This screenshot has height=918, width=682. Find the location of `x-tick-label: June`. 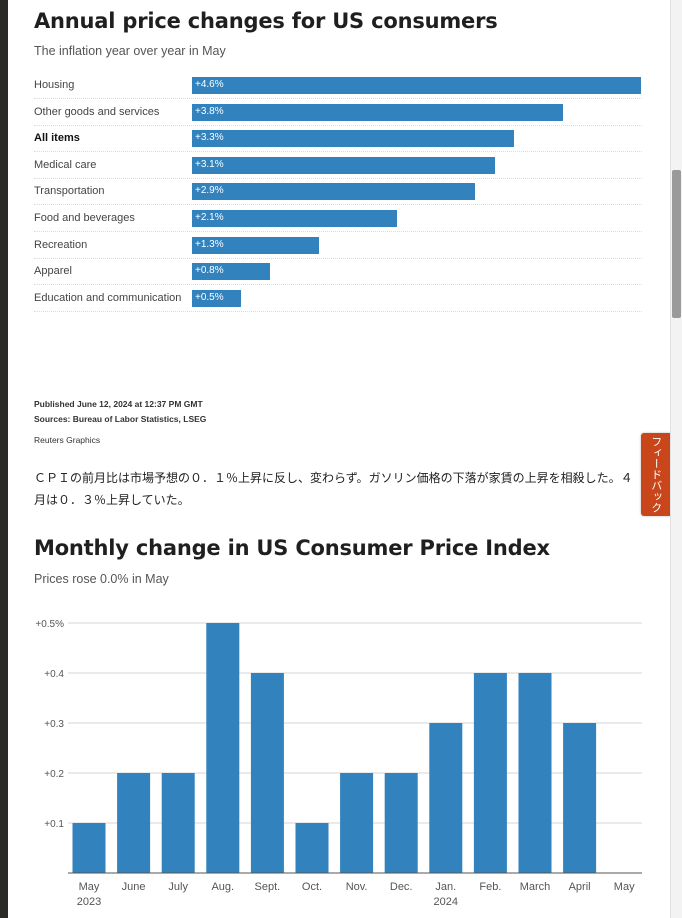

x-tick-label: June is located at coordinates (134, 887).